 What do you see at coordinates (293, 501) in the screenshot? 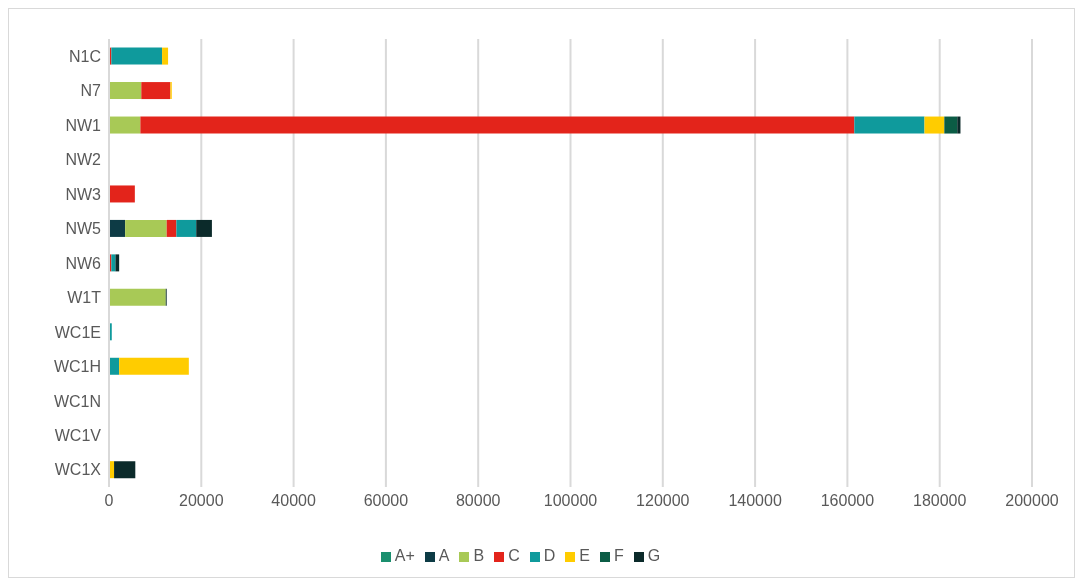
I see `x-tick-label: 40000` at bounding box center [293, 501].